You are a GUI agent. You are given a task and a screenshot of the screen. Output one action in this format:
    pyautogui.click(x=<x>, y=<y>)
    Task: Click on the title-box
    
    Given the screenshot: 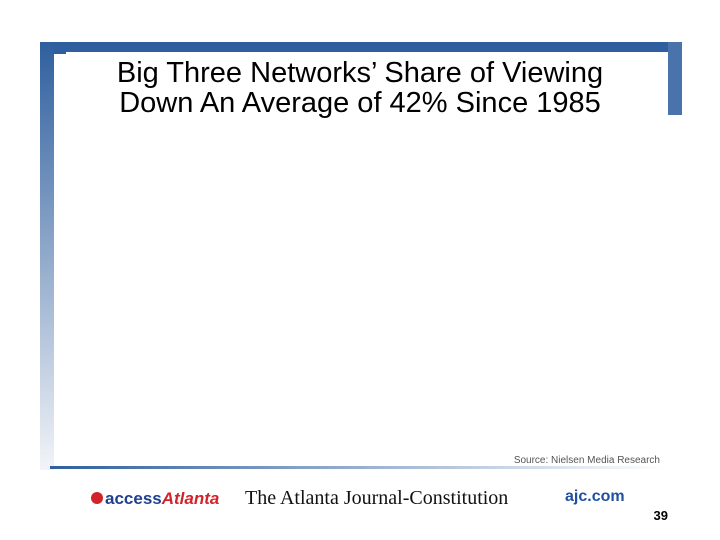 What is the action you would take?
    pyautogui.click(x=367, y=84)
    